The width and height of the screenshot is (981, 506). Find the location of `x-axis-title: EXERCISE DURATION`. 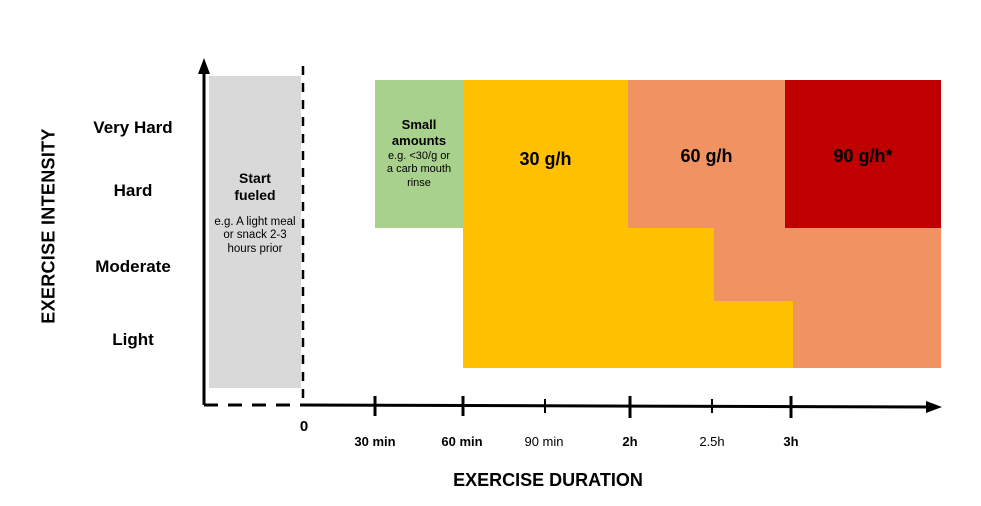

x-axis-title: EXERCISE DURATION is located at coordinates (548, 480).